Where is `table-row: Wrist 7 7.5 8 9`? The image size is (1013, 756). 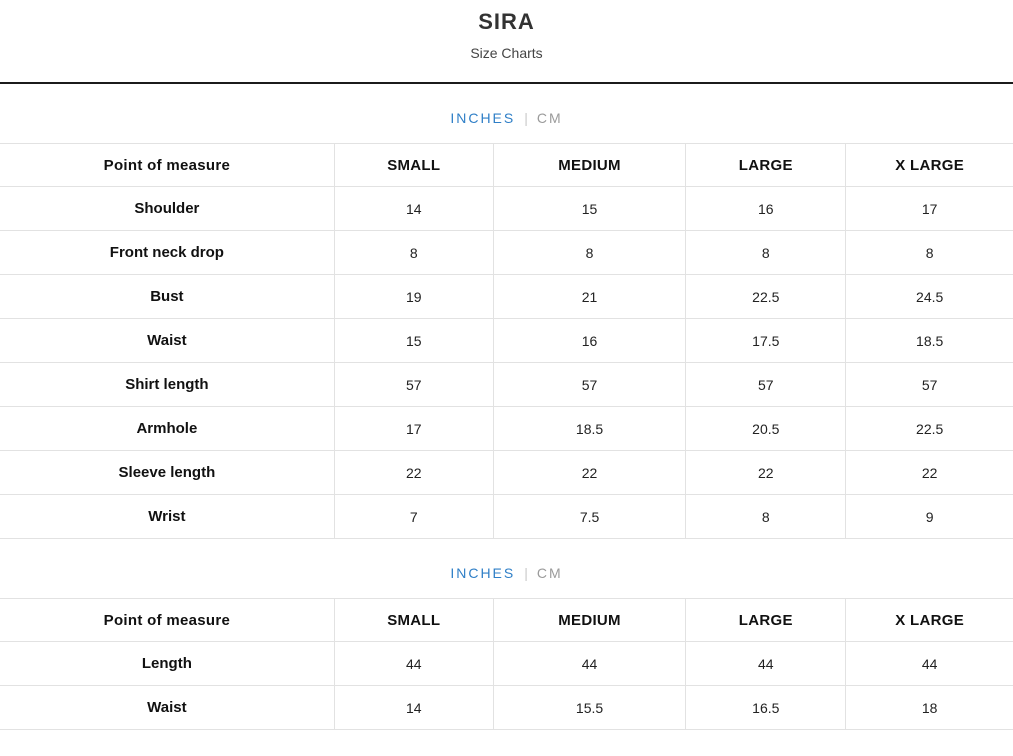
table-row: Wrist 7 7.5 8 9 is located at coordinates (506, 516).